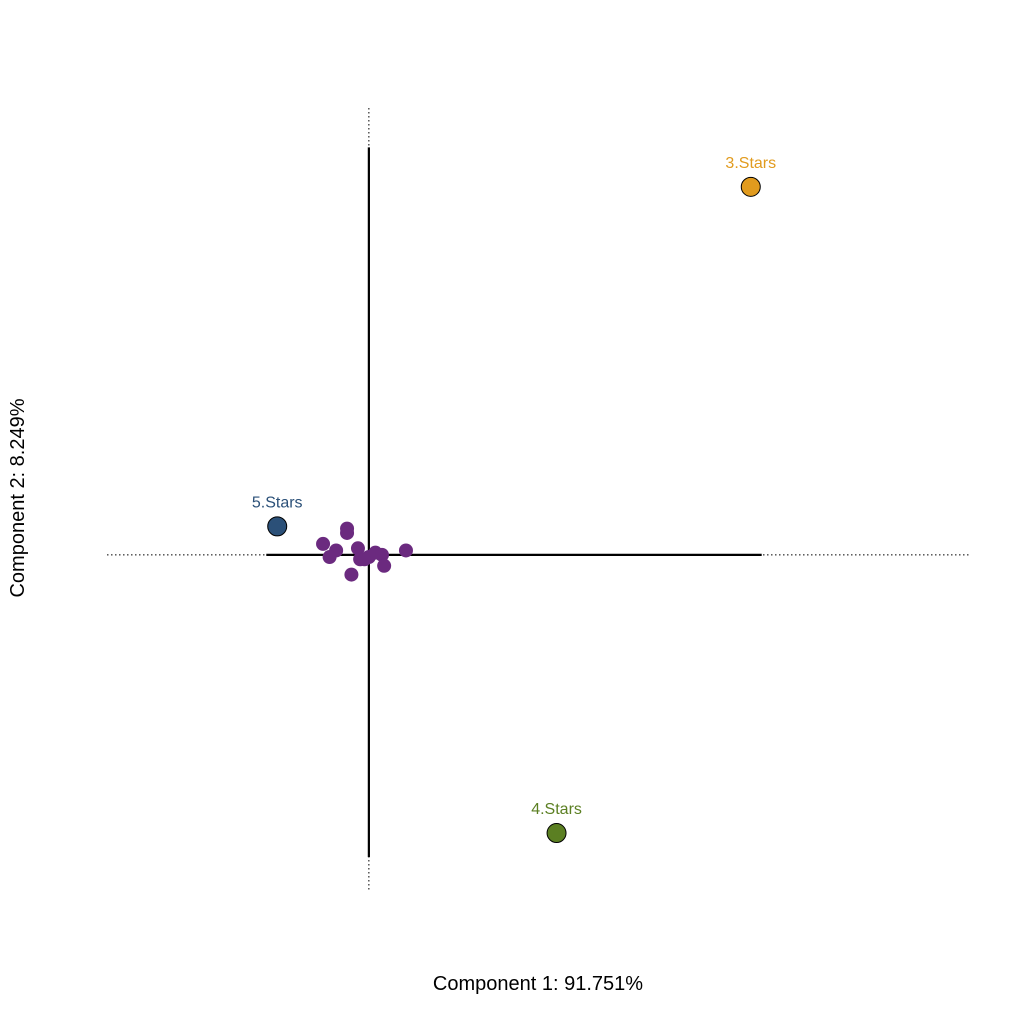 This screenshot has height=1024, width=1024. What do you see at coordinates (538, 984) in the screenshot?
I see `x-axis-title: Component 1: 91.751%` at bounding box center [538, 984].